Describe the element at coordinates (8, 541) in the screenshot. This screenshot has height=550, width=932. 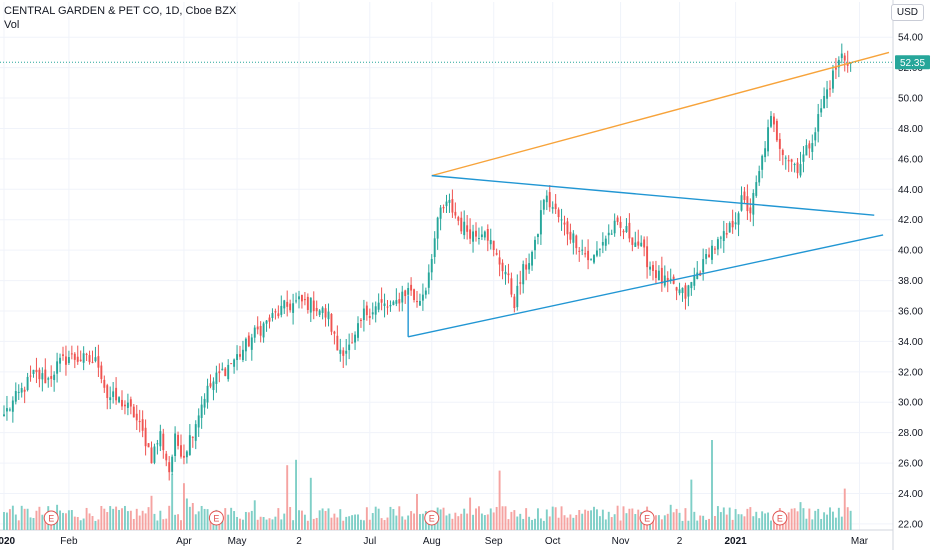
I see `x-tick-label: 2020` at that location.